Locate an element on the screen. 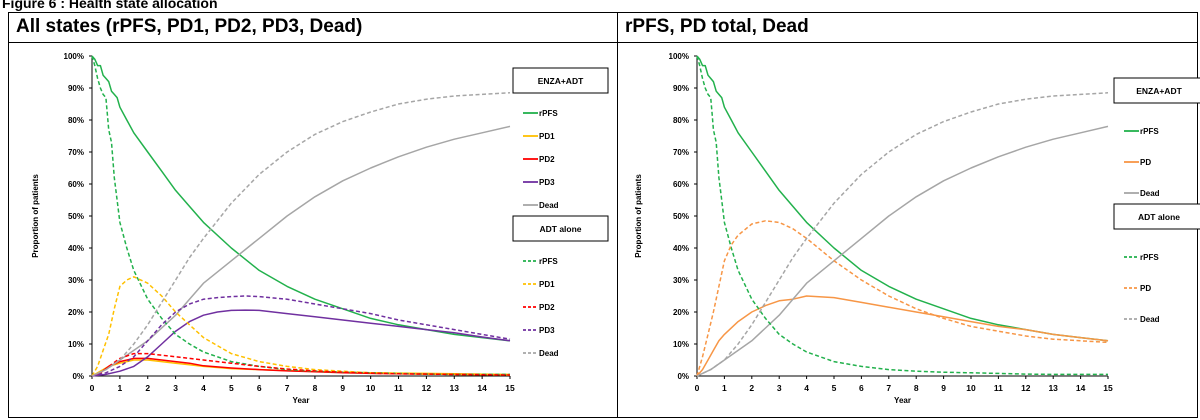 This screenshot has width=1200, height=420. panel-title-all-states: All states (rPFS, PD1, PD2, PD3, Dead) is located at coordinates (189, 26).